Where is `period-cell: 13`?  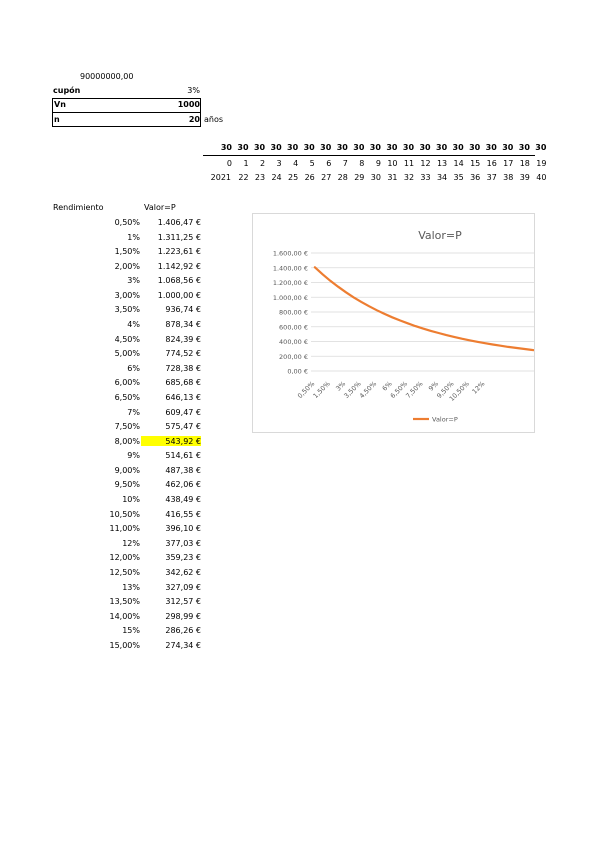 period-cell: 13 is located at coordinates (442, 163).